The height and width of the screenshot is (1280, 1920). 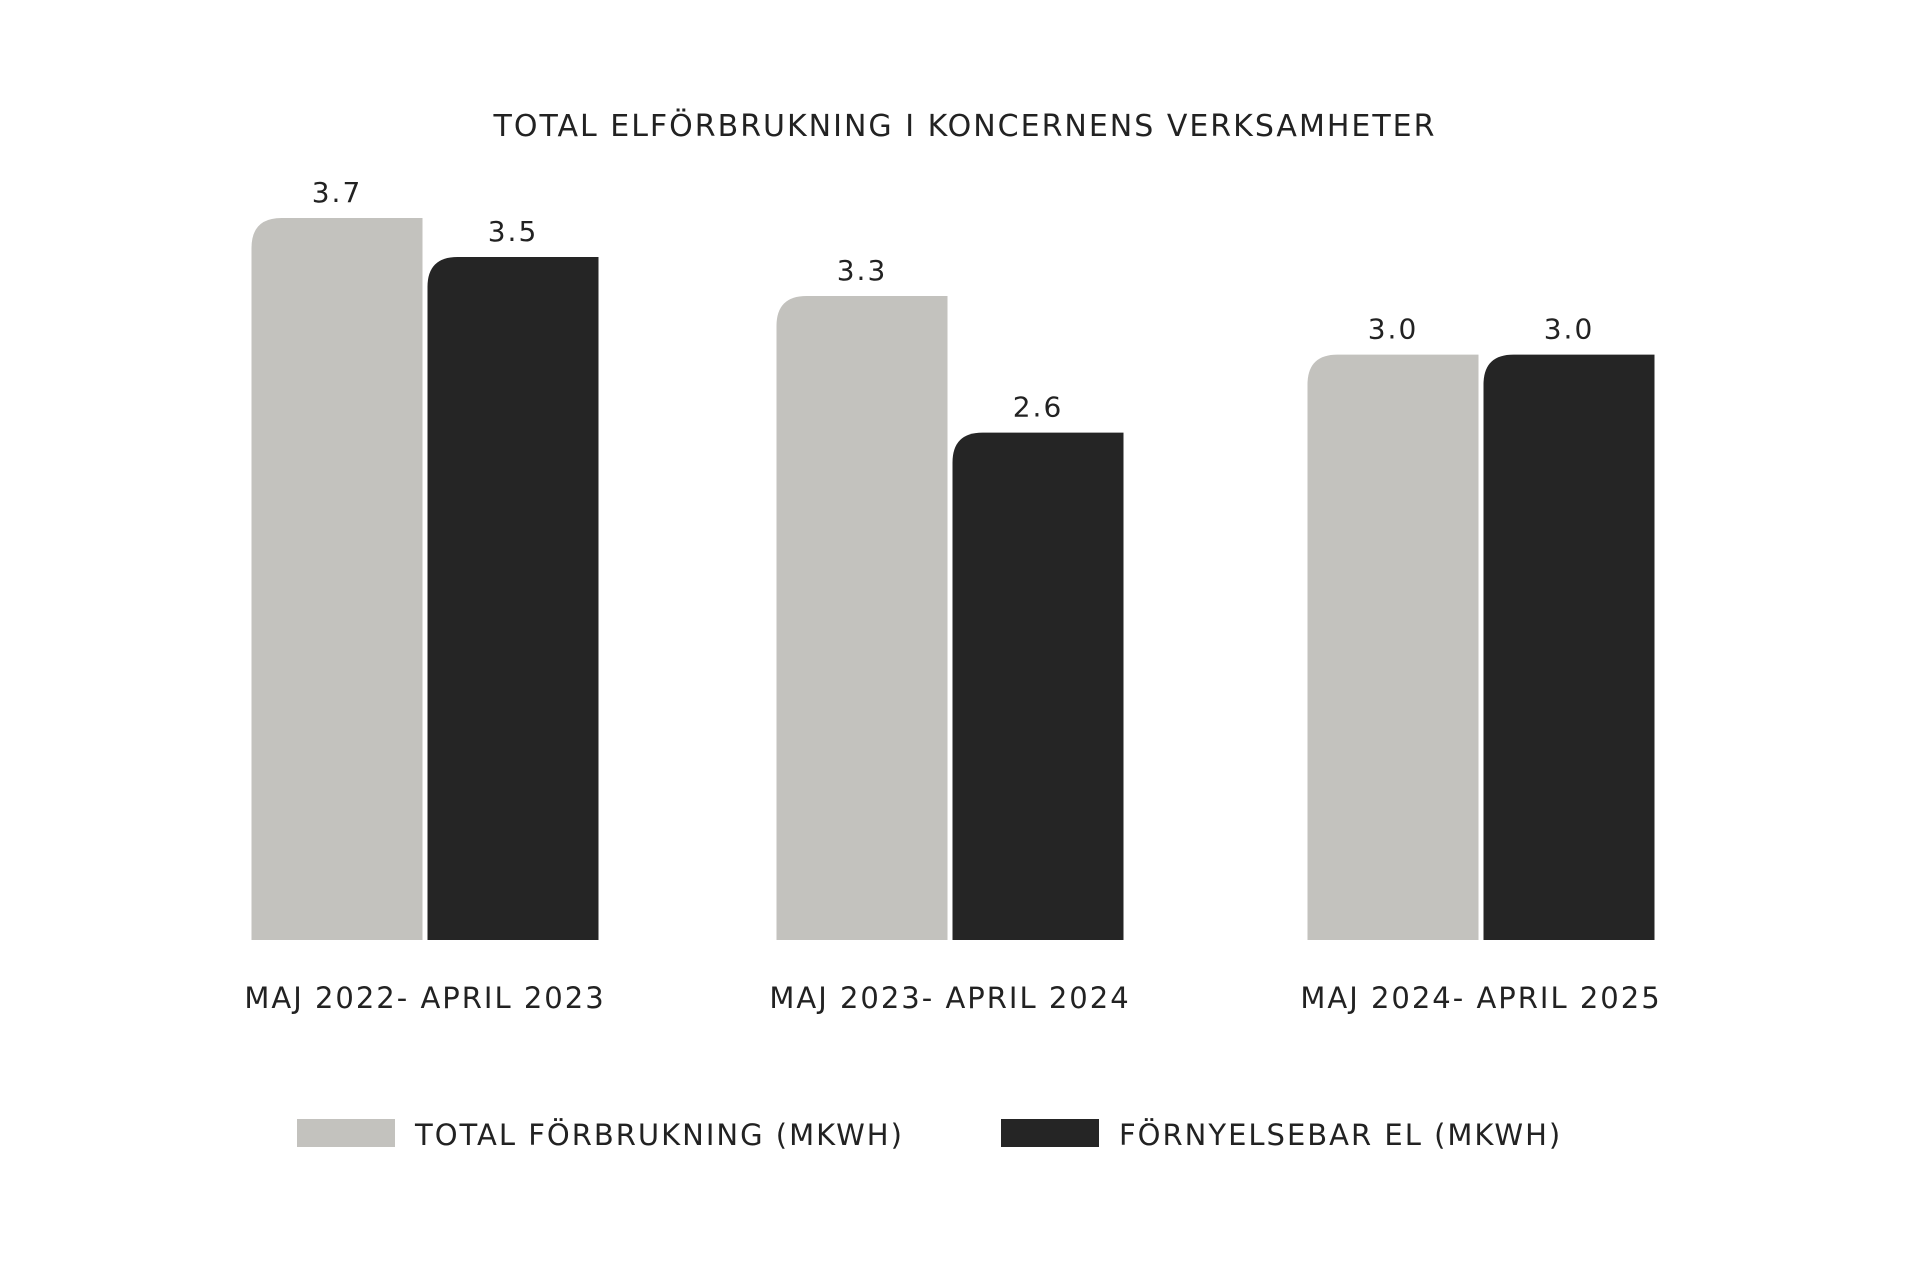 I want to click on legend-label: FÖRNYELSEBAR EL (MKWH), so click(x=1340, y=1135).